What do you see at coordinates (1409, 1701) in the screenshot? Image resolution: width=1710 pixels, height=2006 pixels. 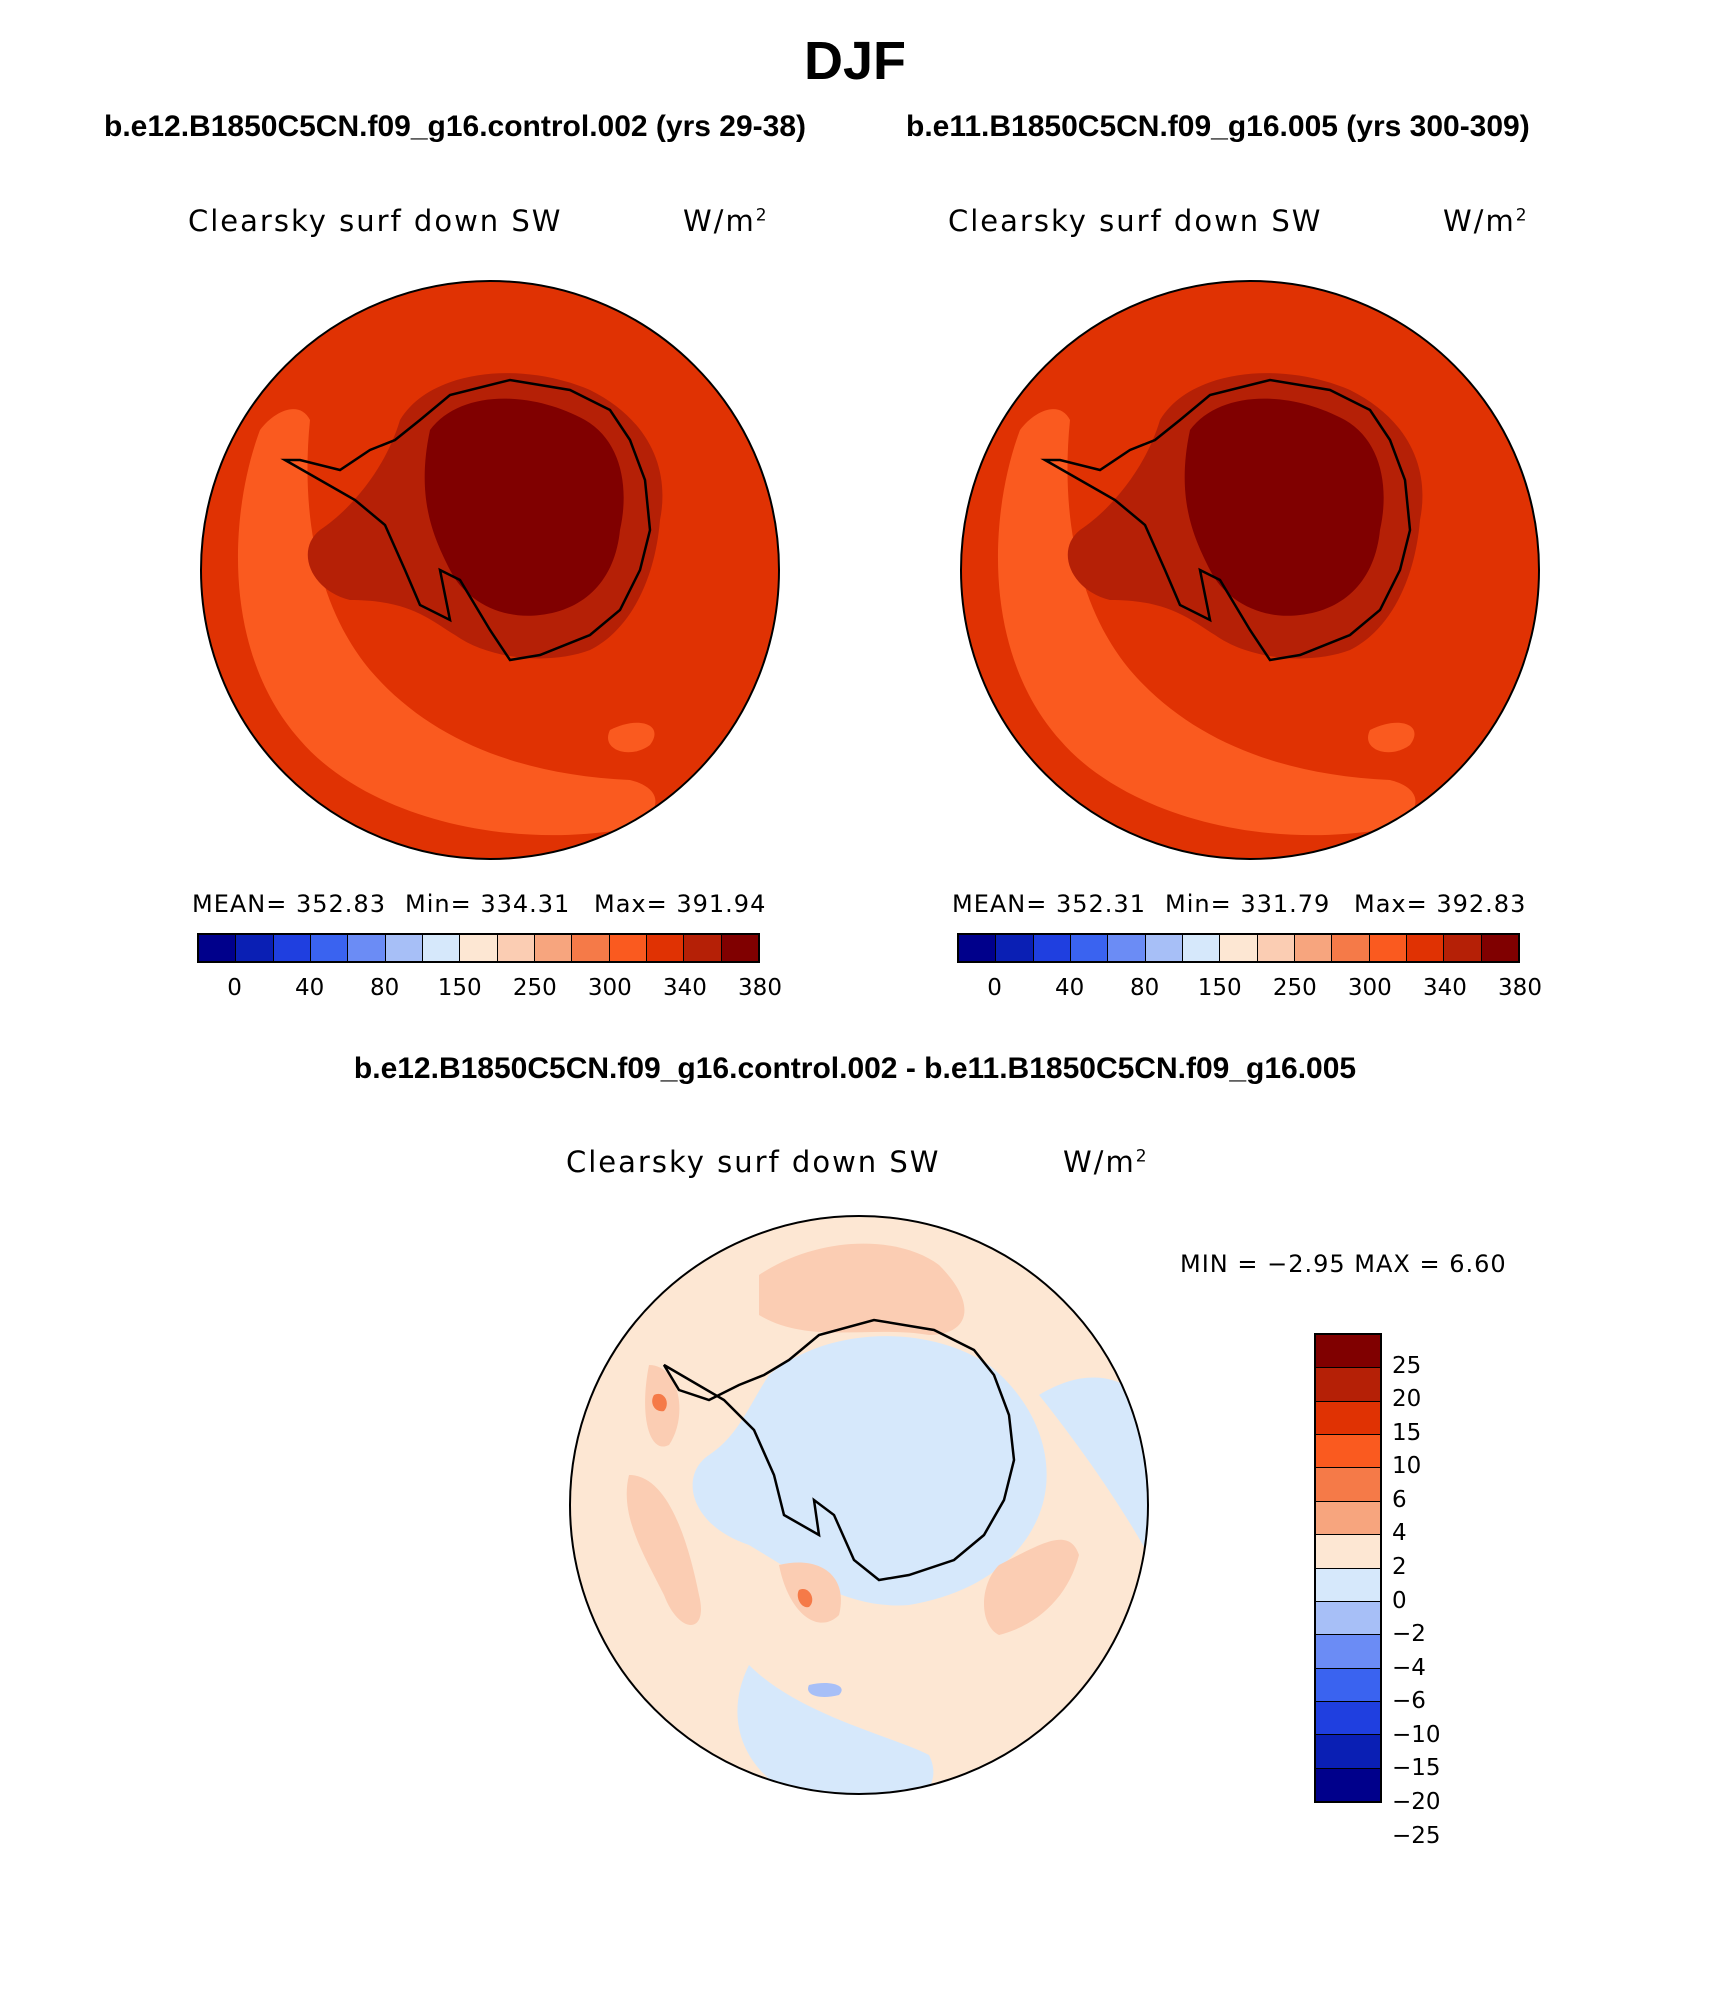 I see `colorbar-tick-label: −6` at bounding box center [1409, 1701].